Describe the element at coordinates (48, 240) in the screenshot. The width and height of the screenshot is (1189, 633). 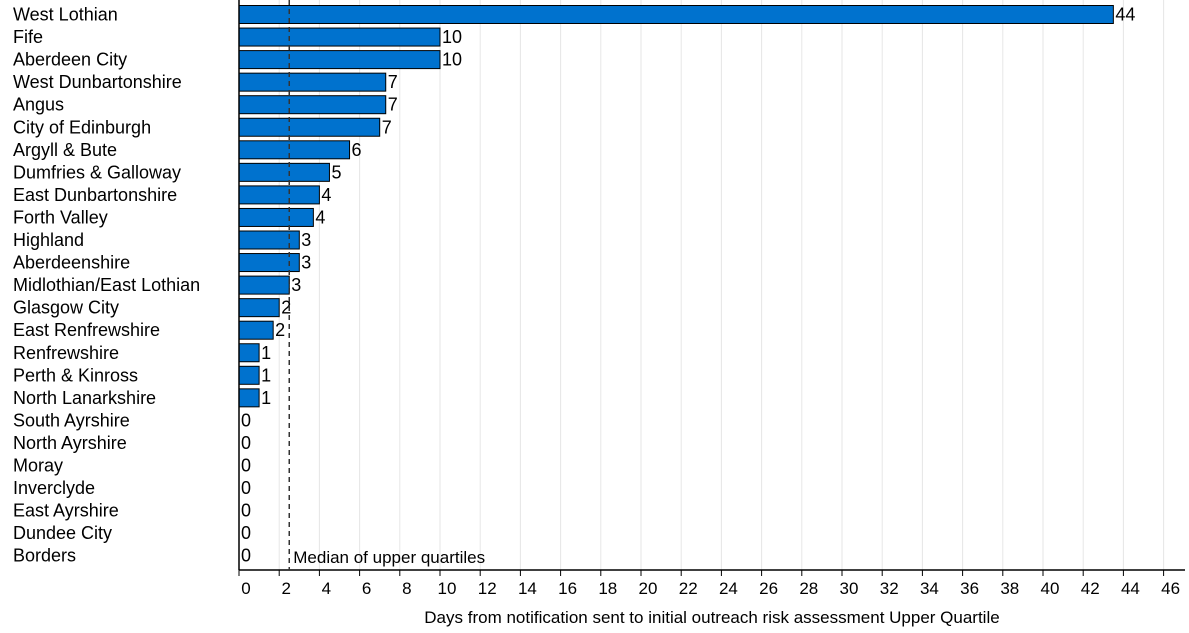
I see `category-label: Highland` at that location.